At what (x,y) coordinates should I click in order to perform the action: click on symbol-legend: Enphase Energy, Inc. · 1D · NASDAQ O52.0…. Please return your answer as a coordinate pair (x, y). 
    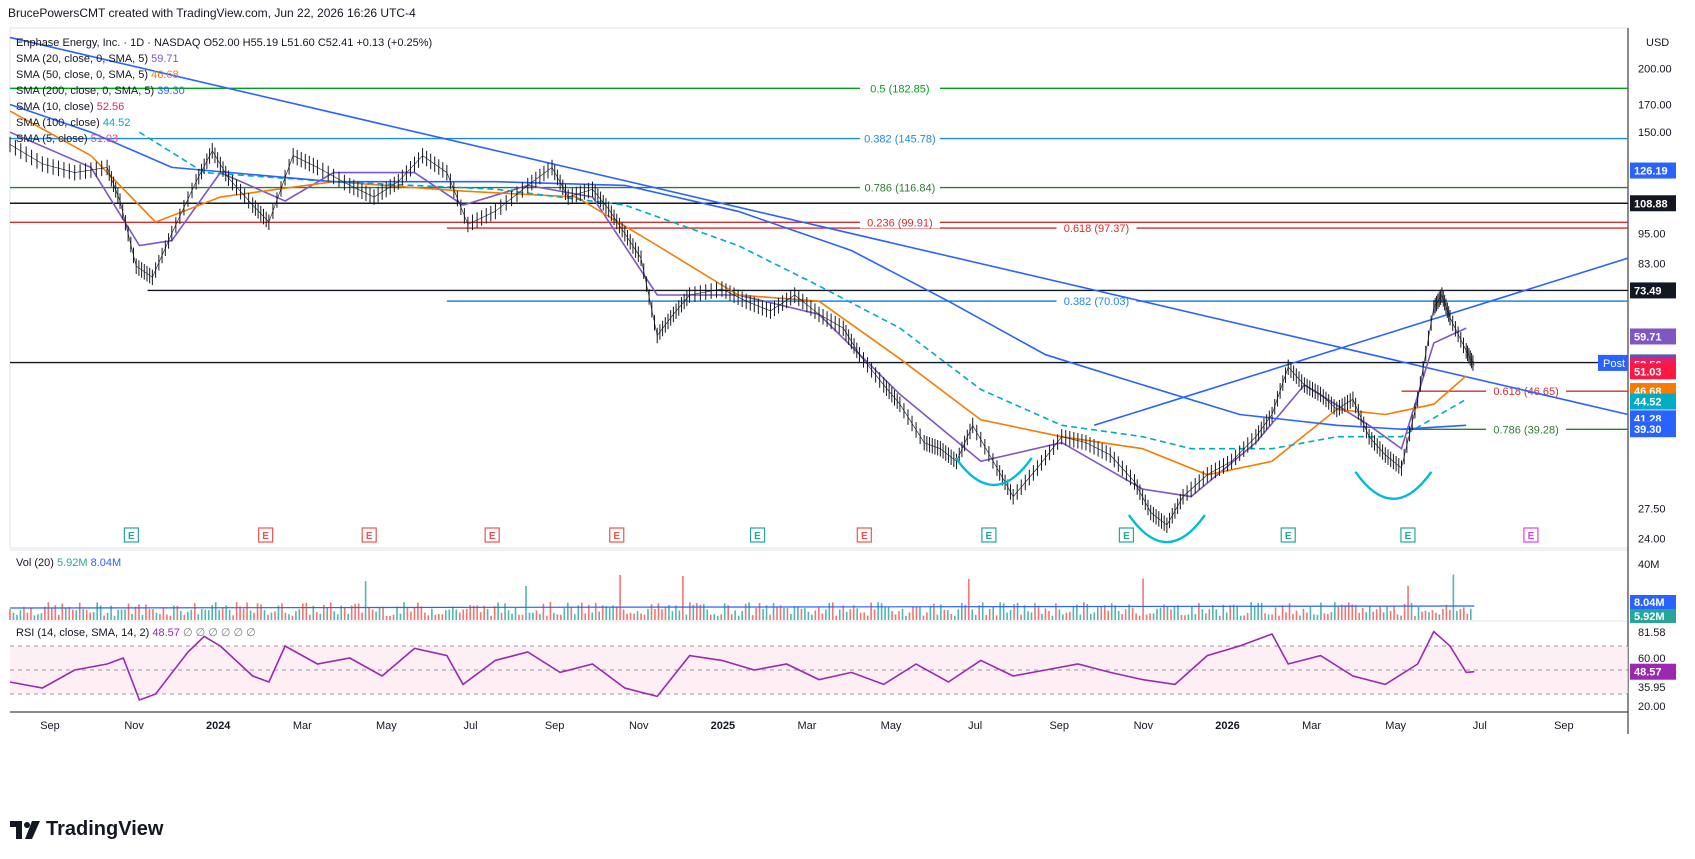
    Looking at the image, I should click on (224, 43).